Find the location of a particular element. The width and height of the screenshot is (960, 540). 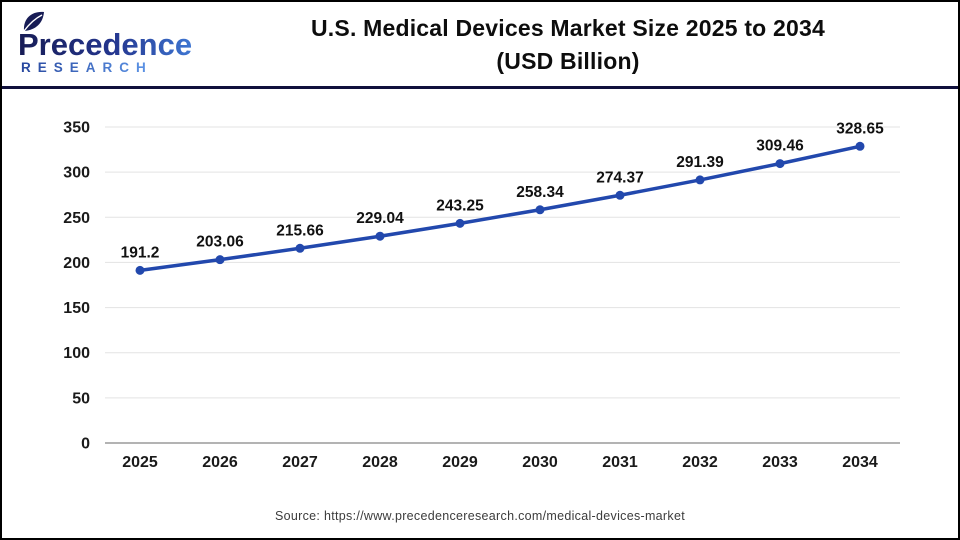

header-divider is located at coordinates (480, 87).